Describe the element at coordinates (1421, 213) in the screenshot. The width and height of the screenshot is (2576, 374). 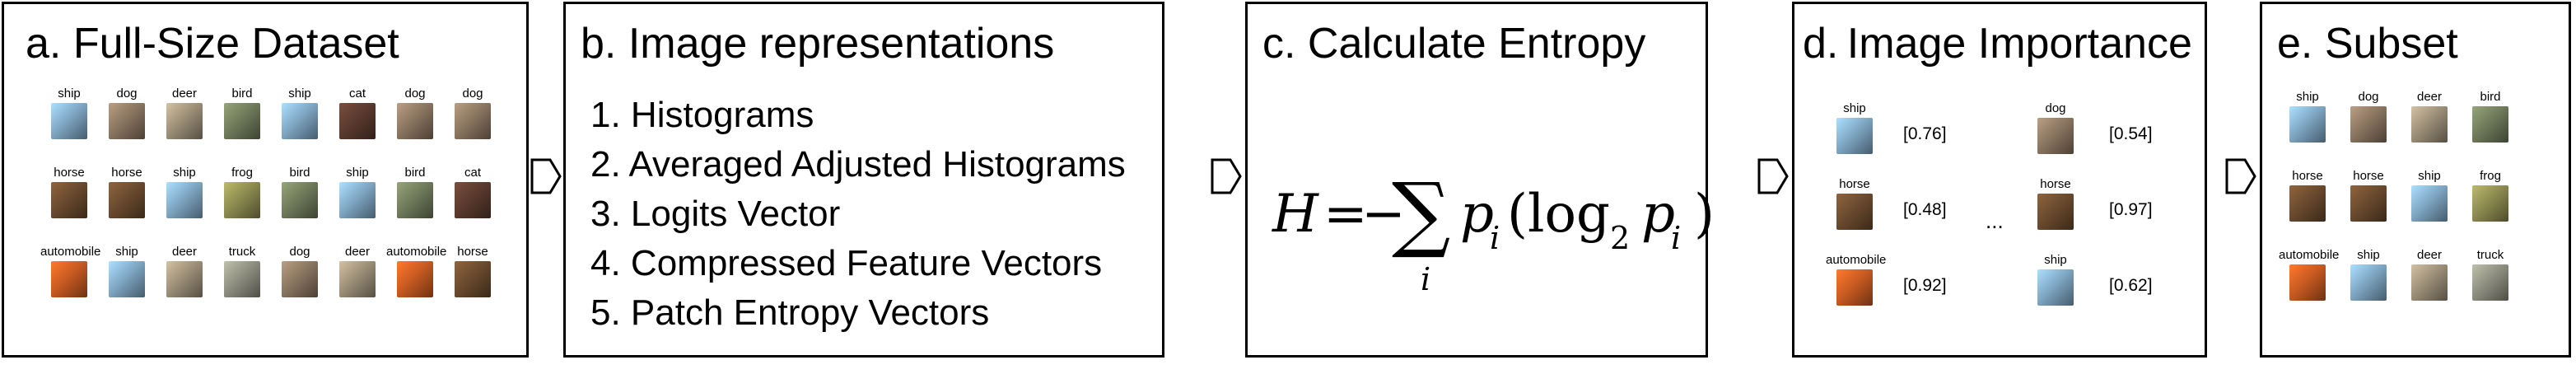
I see `formula-sum: ∑` at that location.